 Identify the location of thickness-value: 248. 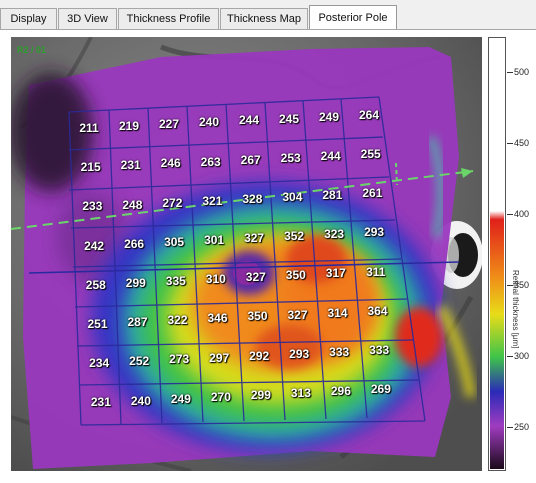
(132, 204).